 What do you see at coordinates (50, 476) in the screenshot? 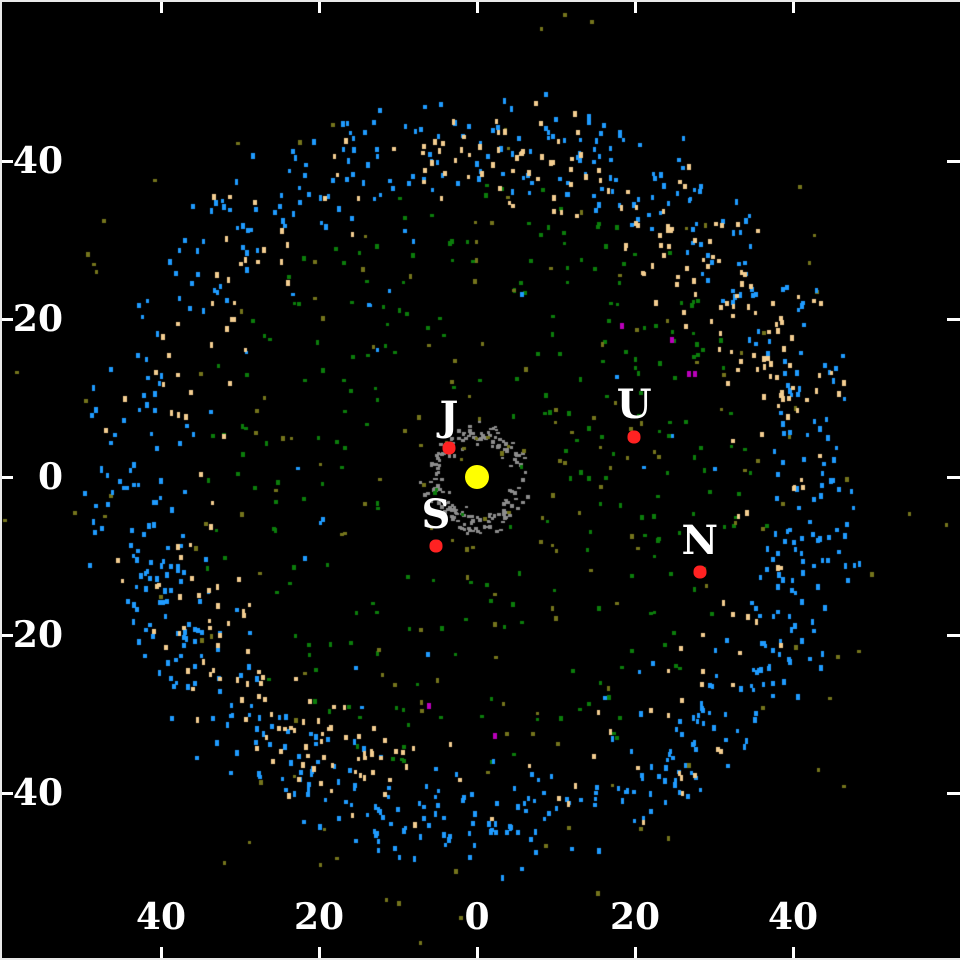
I see `y-axis-tick-label-2: 0` at bounding box center [50, 476].